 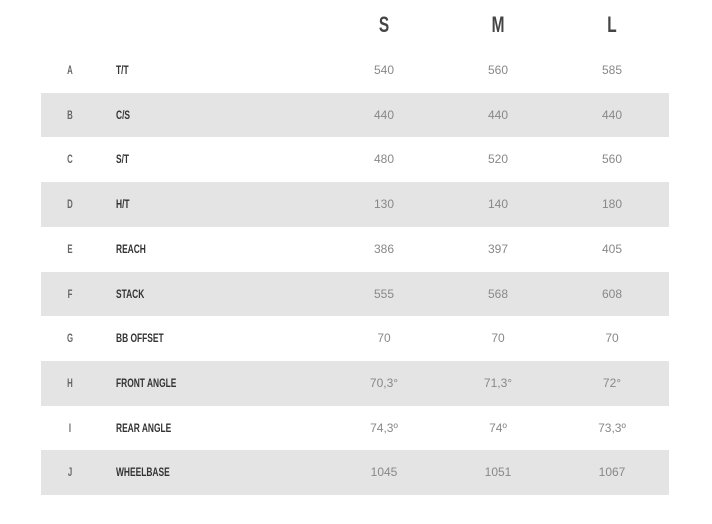 What do you see at coordinates (498, 24) in the screenshot?
I see `size-header-m: M` at bounding box center [498, 24].